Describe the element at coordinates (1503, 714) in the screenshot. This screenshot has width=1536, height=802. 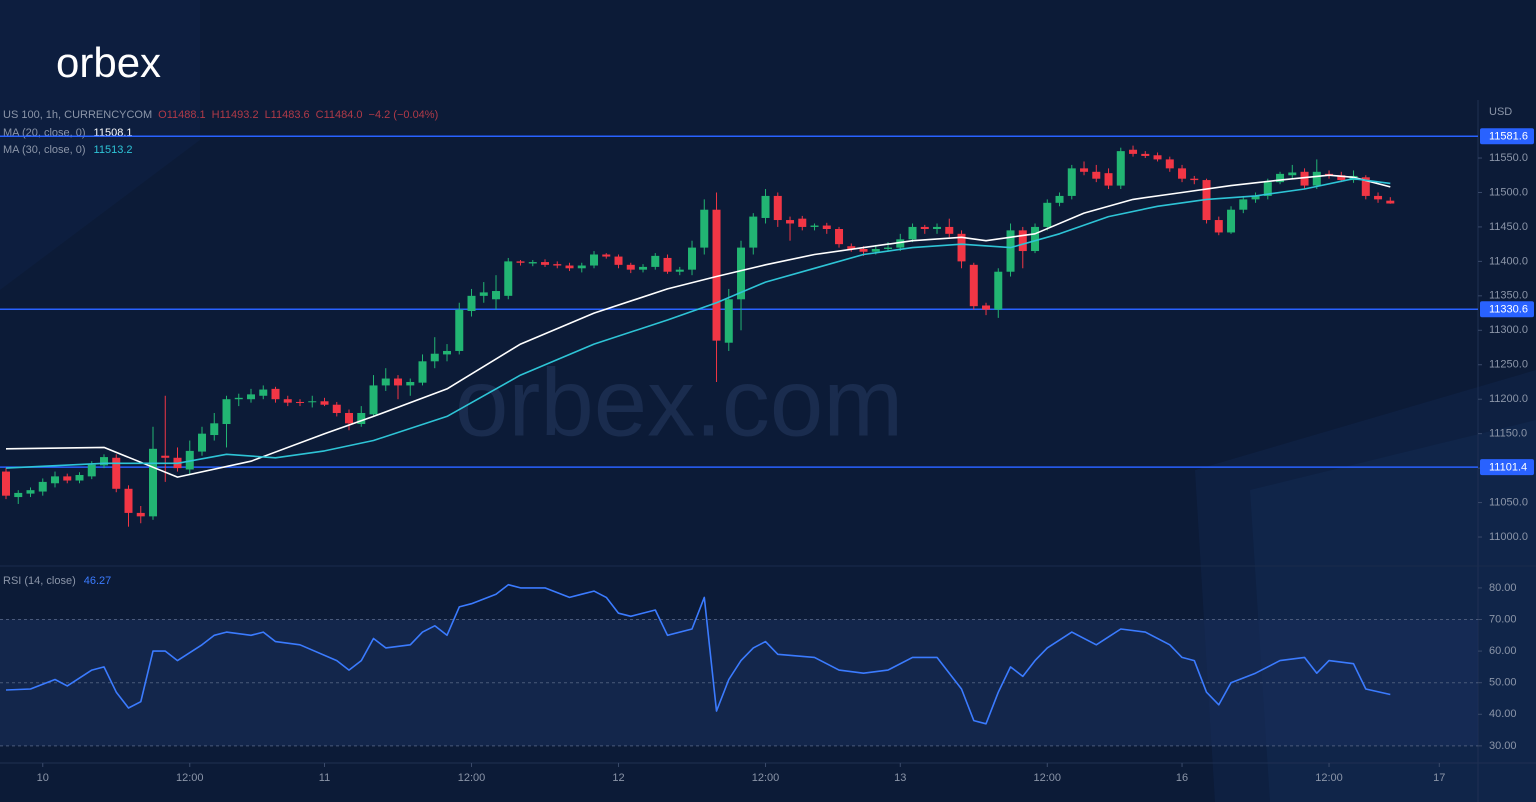
I see `y-tick-label: 40.00` at that location.